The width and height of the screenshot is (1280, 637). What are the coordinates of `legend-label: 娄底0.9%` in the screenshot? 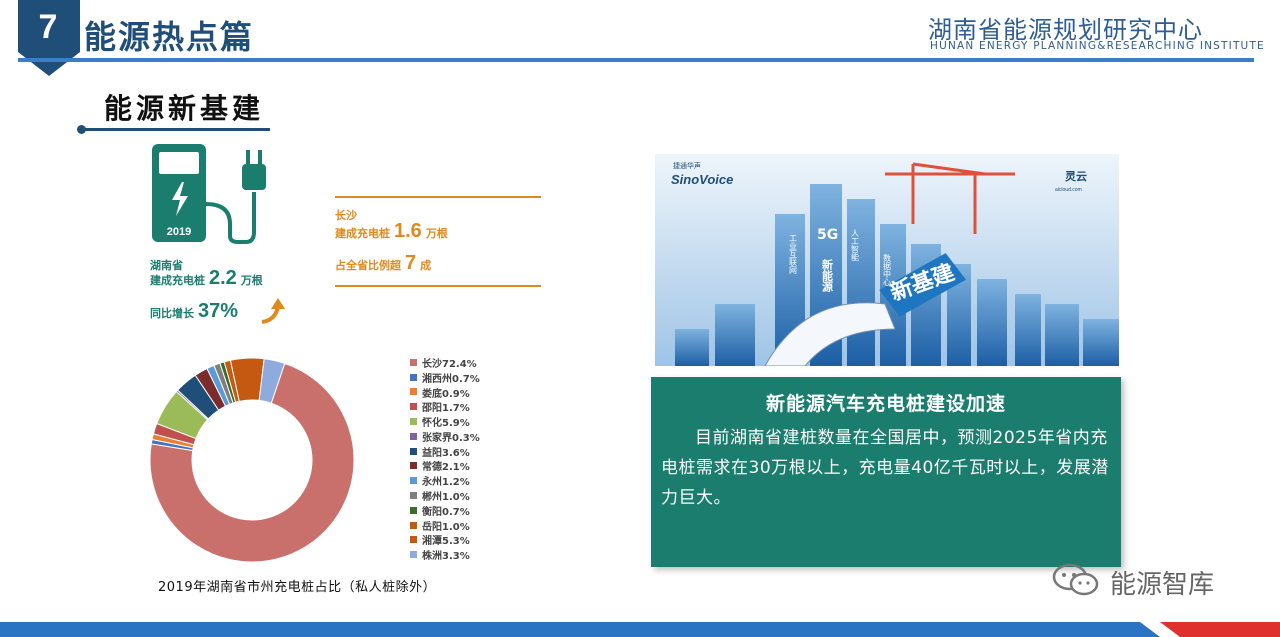 It's located at (446, 394).